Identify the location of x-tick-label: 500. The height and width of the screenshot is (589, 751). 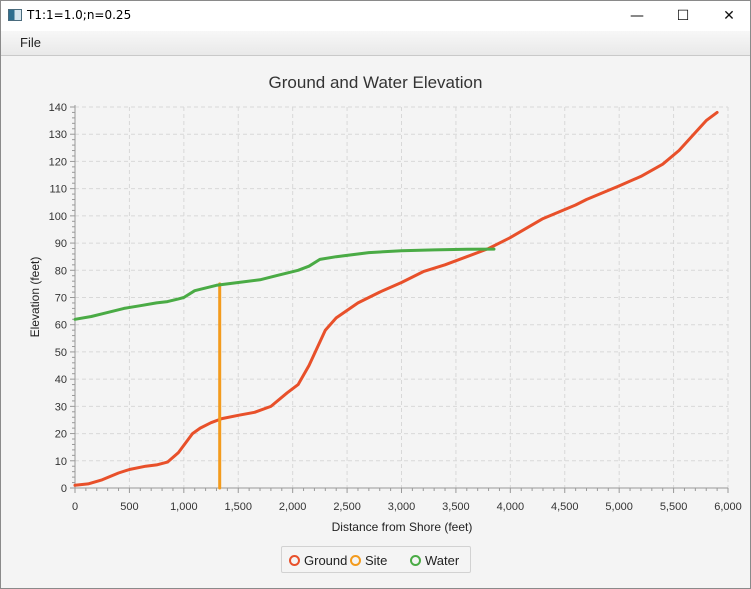
(129, 507).